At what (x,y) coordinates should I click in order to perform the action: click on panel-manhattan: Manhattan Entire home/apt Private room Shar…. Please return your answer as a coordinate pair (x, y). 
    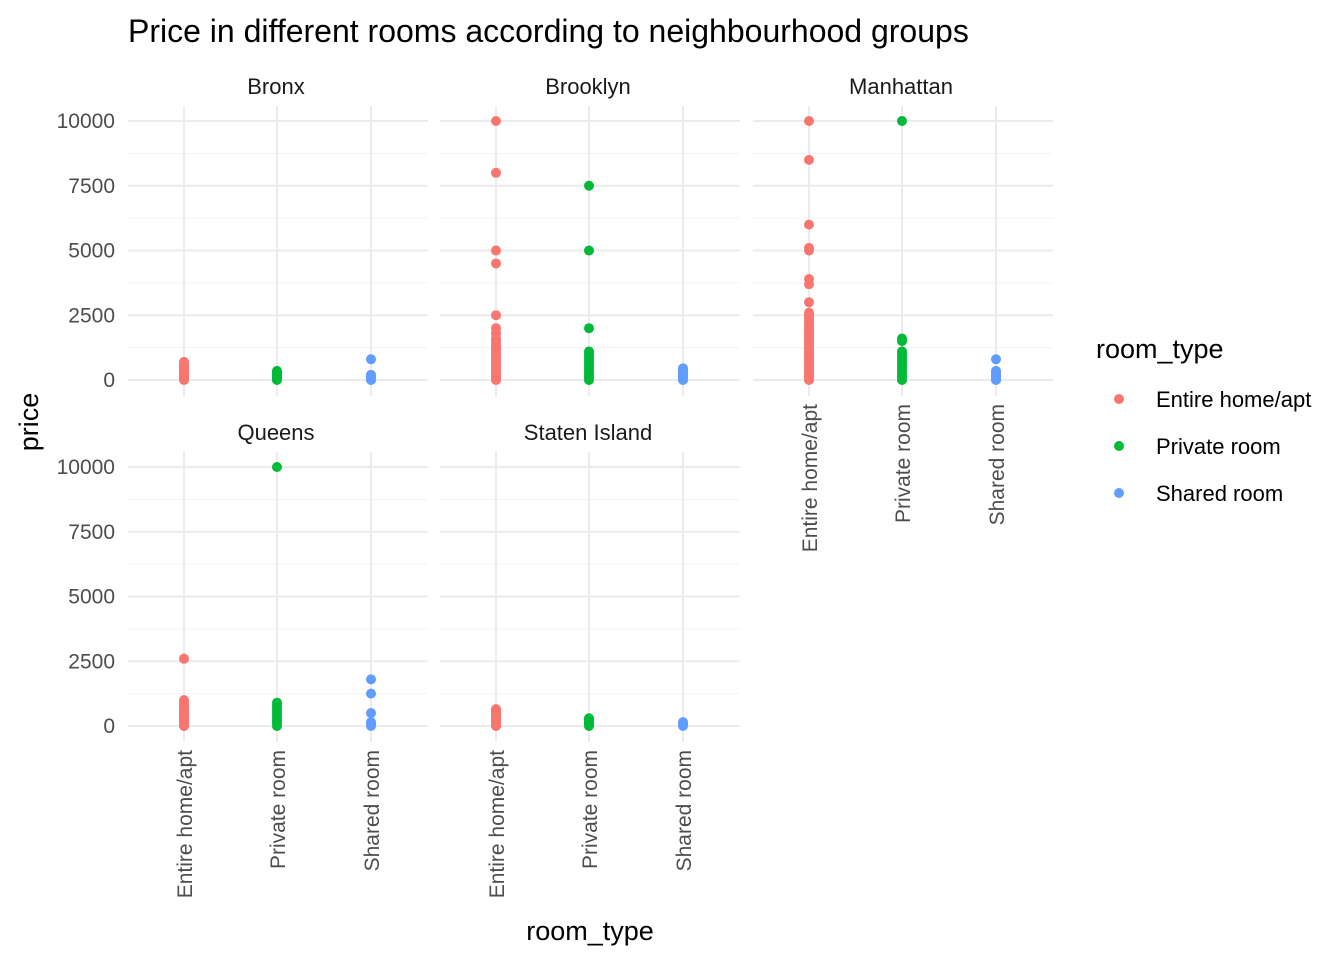
    Looking at the image, I should click on (903, 313).